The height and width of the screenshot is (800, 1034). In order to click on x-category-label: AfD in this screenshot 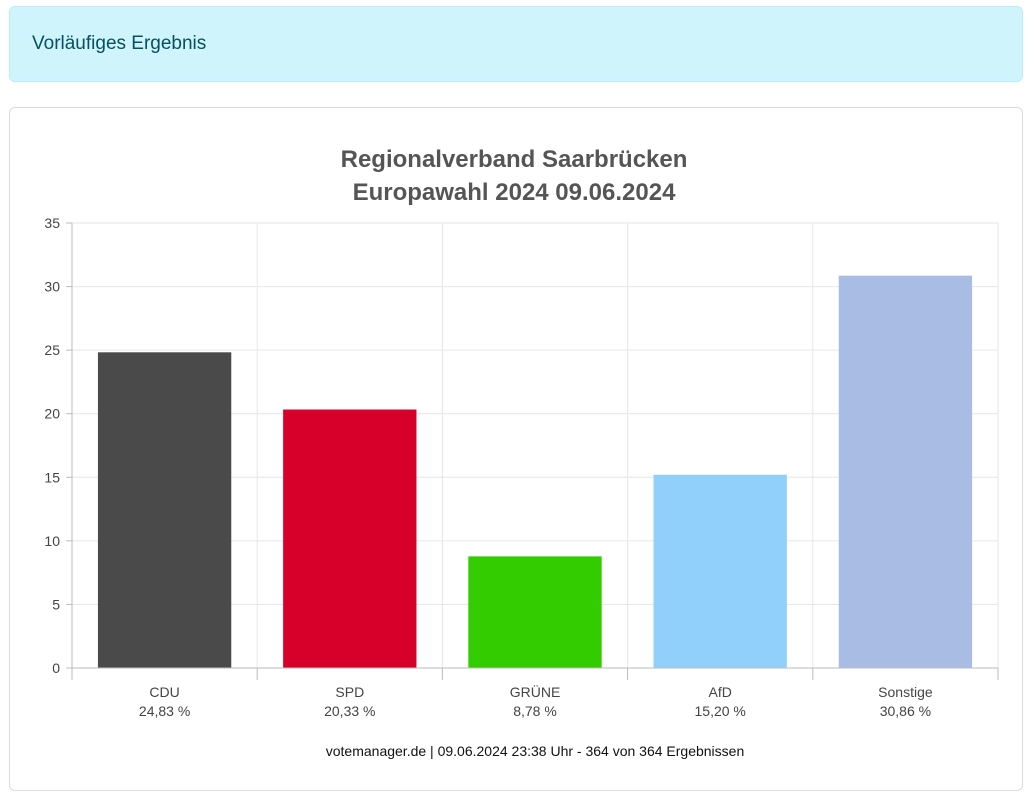, I will do `click(720, 692)`.